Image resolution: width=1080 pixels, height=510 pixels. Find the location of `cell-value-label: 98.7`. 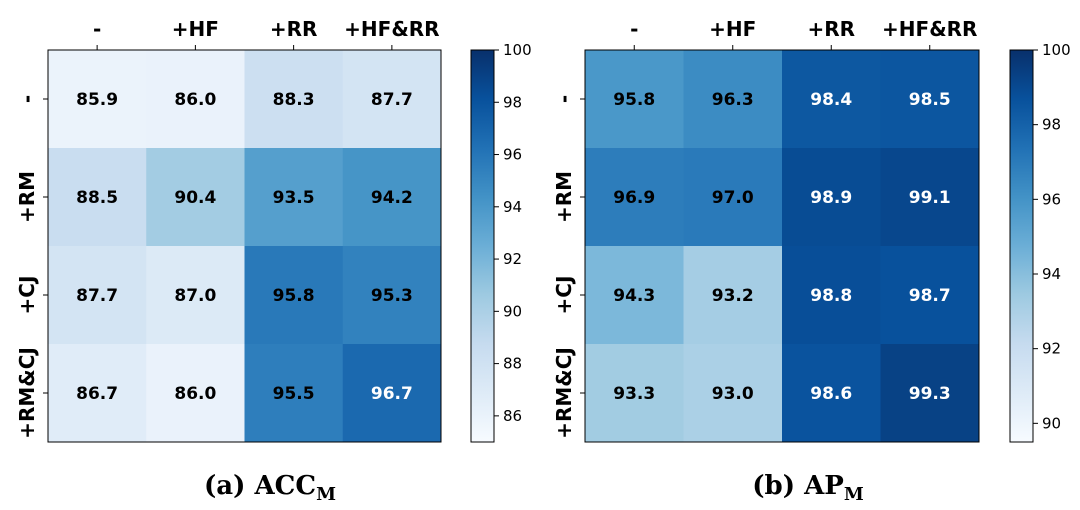

cell-value-label: 98.7 is located at coordinates (930, 296).